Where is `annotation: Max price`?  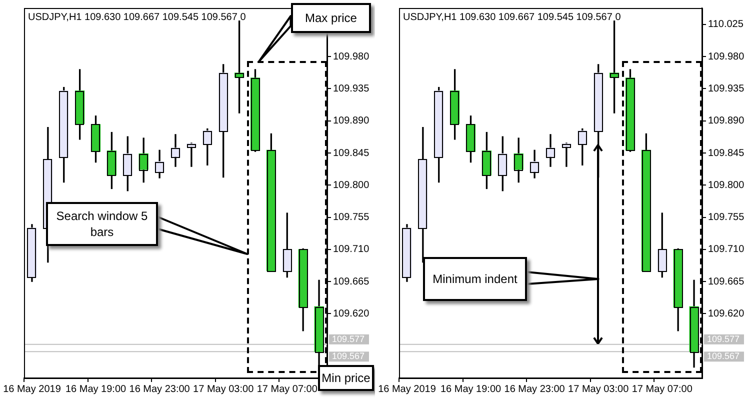
annotation: Max price is located at coordinates (330, 18).